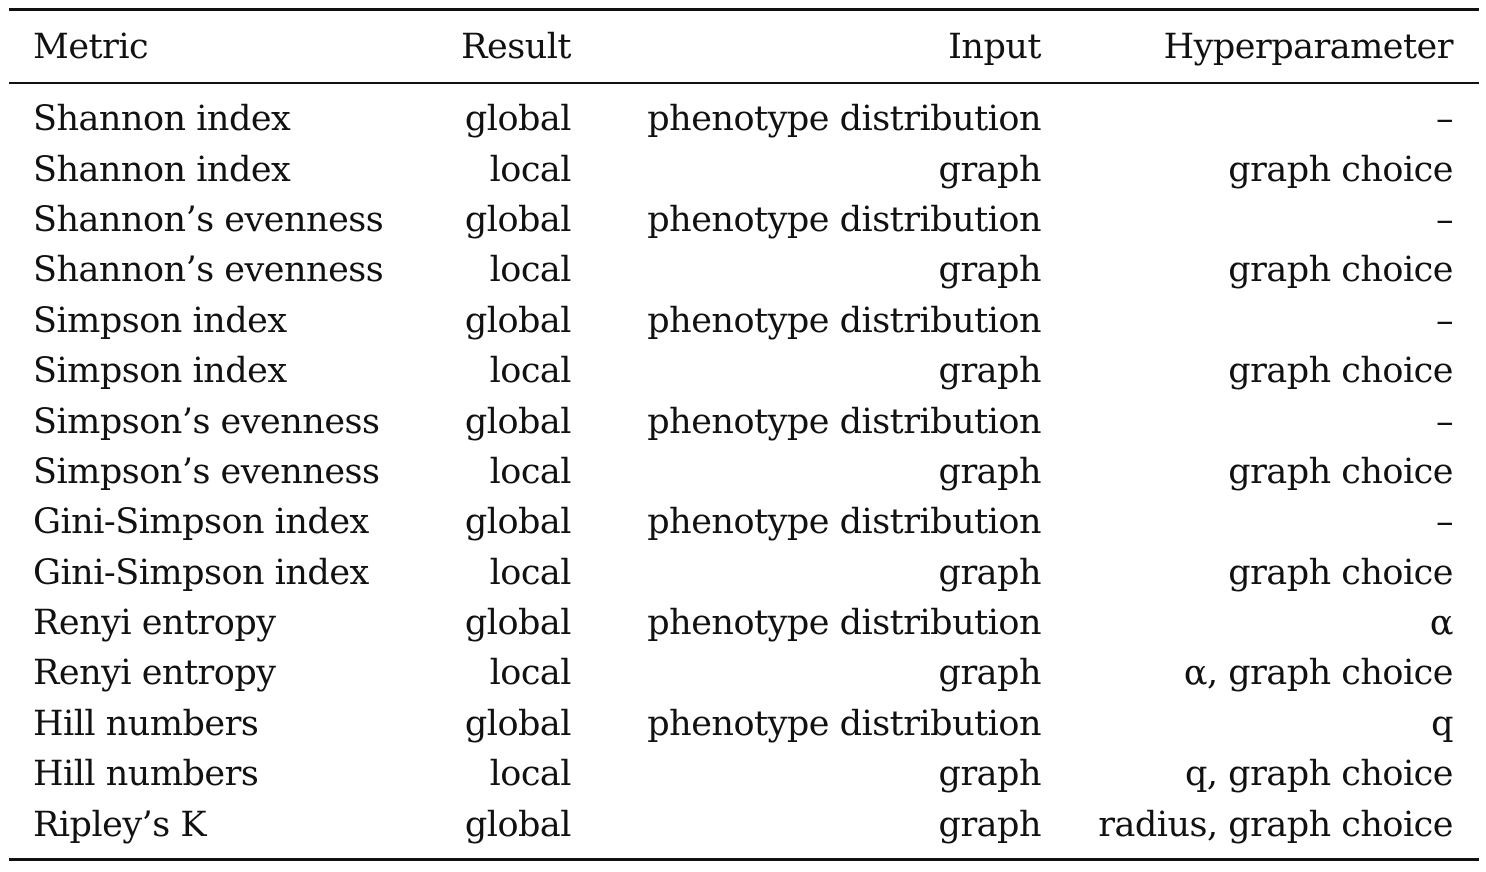  Describe the element at coordinates (744, 774) in the screenshot. I see `table-row: Hill numbers local graph q, graph choice` at that location.